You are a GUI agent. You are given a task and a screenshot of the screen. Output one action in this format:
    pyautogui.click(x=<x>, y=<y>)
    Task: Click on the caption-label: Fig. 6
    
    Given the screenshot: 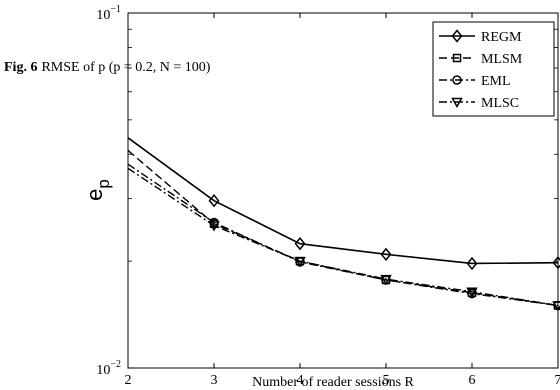 What is the action you would take?
    pyautogui.click(x=21, y=67)
    